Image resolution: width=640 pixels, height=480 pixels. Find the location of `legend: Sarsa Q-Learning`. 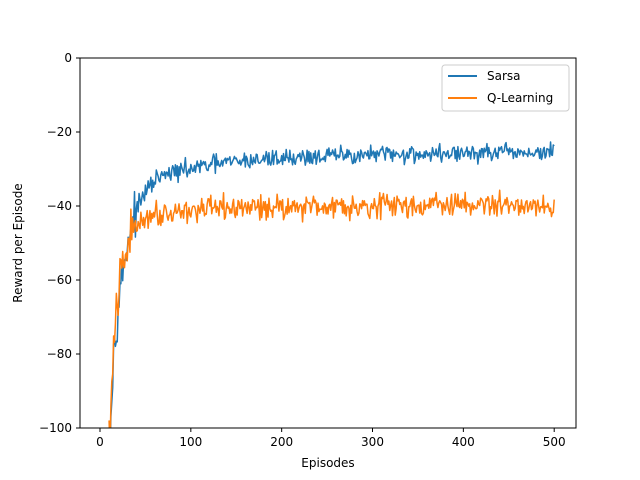

legend: Sarsa Q-Learning is located at coordinates (505, 88).